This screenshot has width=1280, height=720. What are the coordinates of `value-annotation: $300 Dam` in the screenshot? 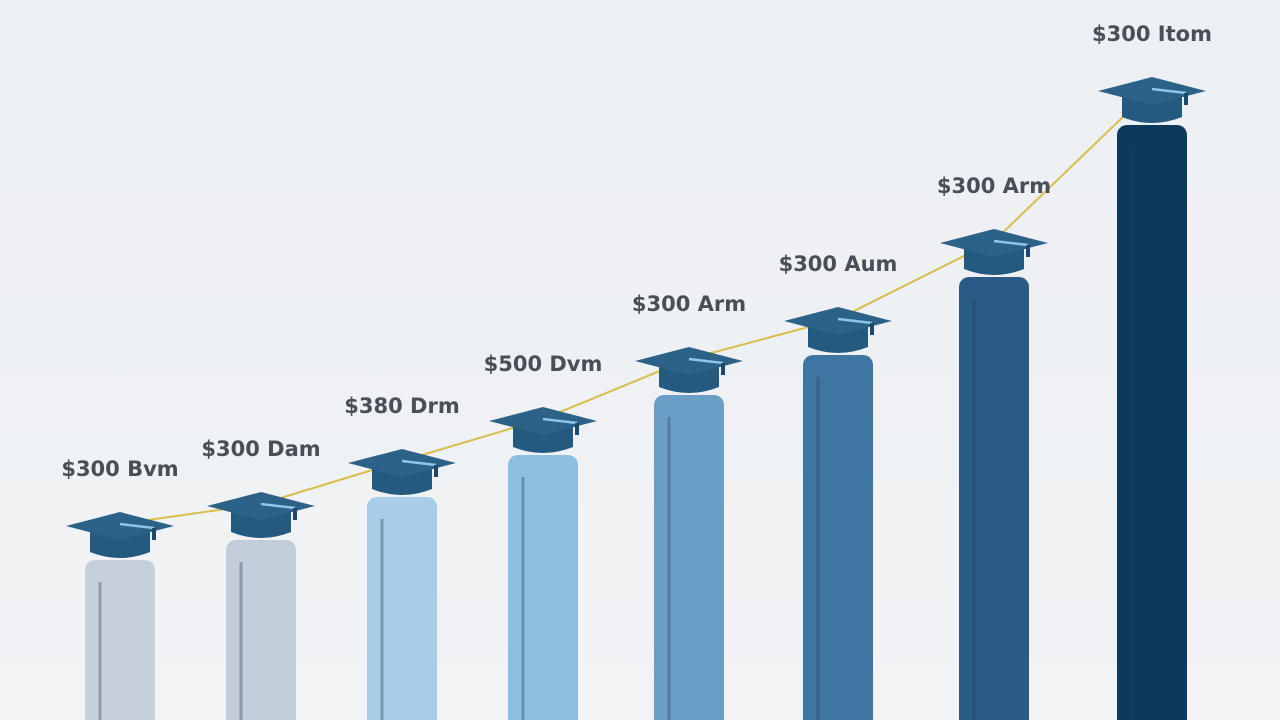 It's located at (260, 449).